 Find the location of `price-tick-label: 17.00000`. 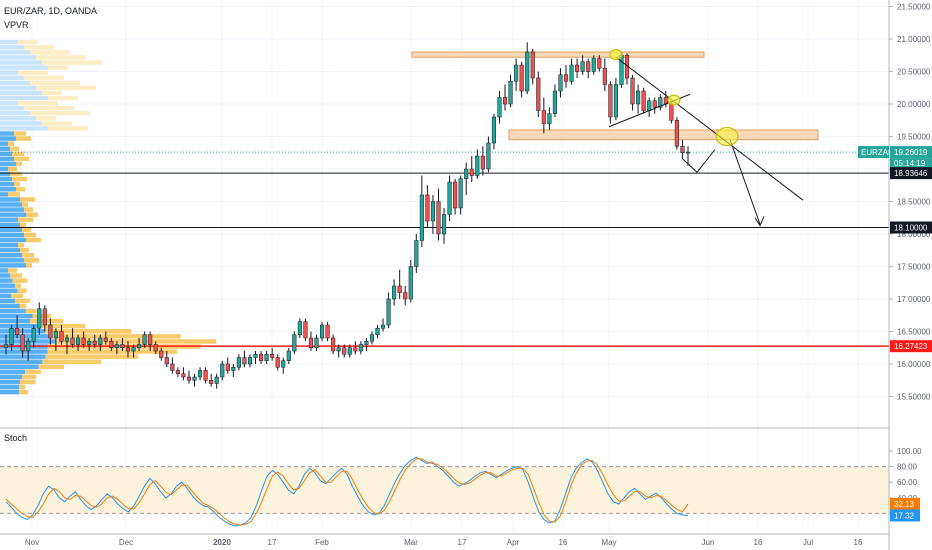

price-tick-label: 17.00000 is located at coordinates (914, 299).